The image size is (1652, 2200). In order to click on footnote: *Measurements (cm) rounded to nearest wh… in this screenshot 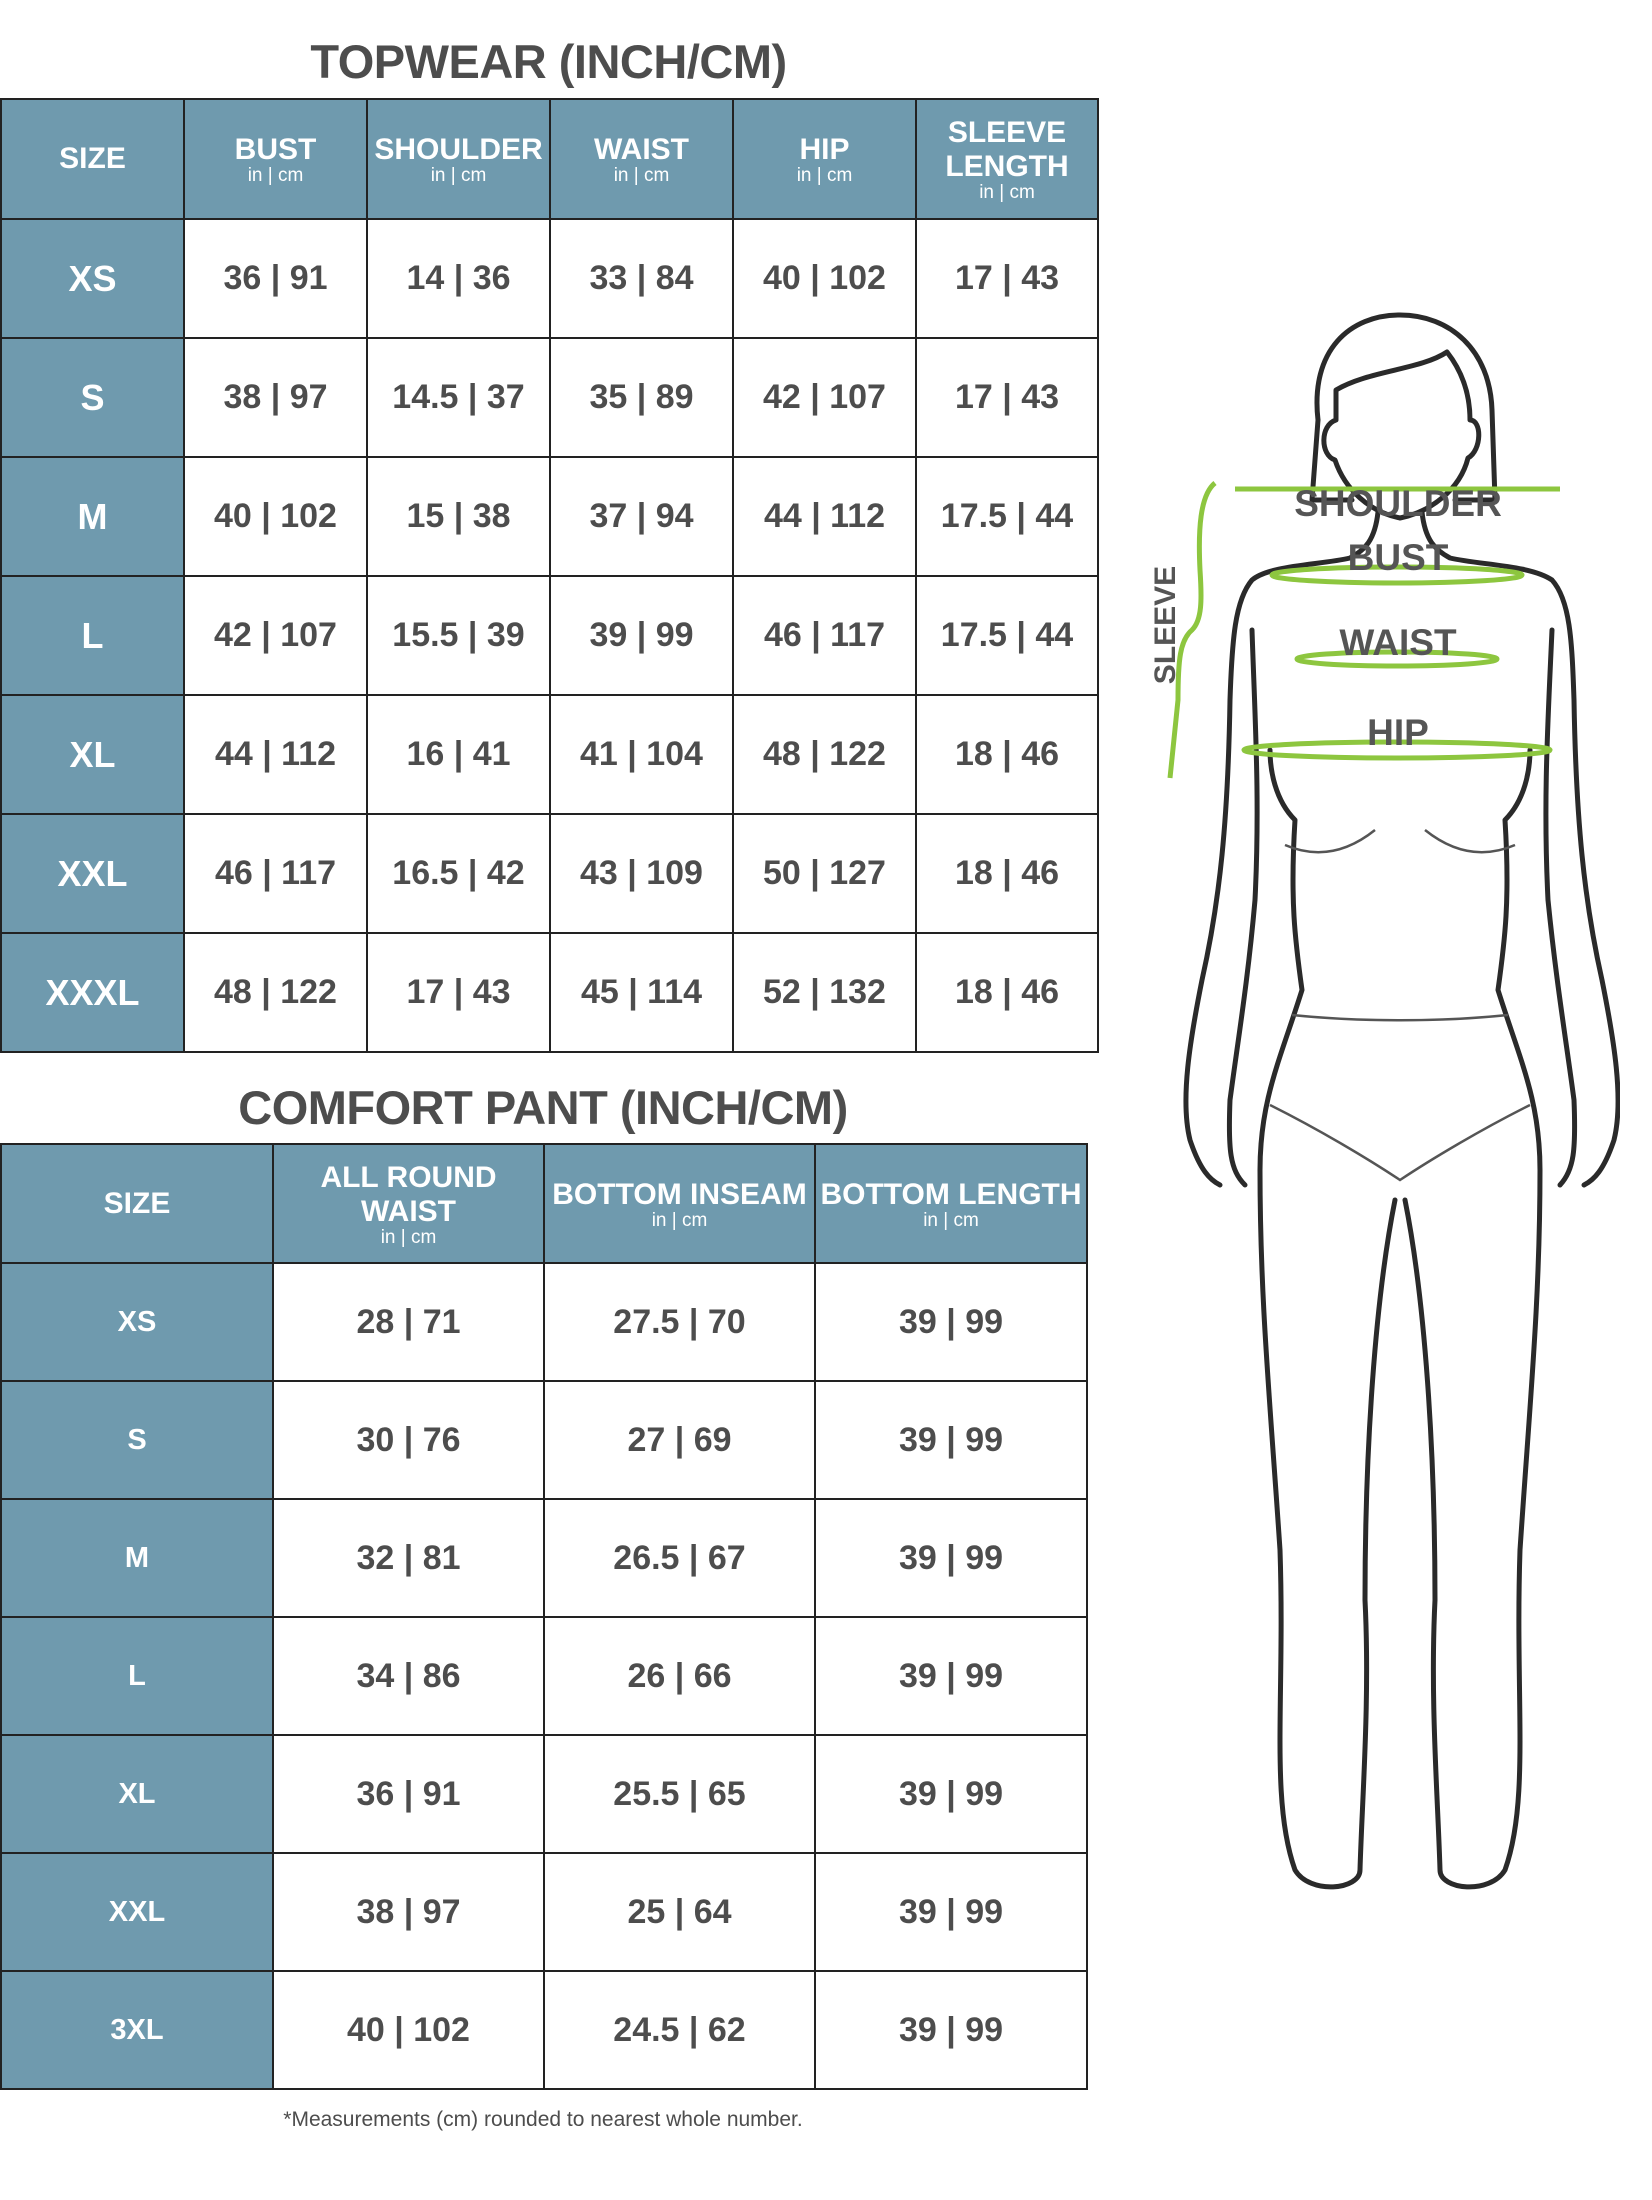, I will do `click(543, 2119)`.